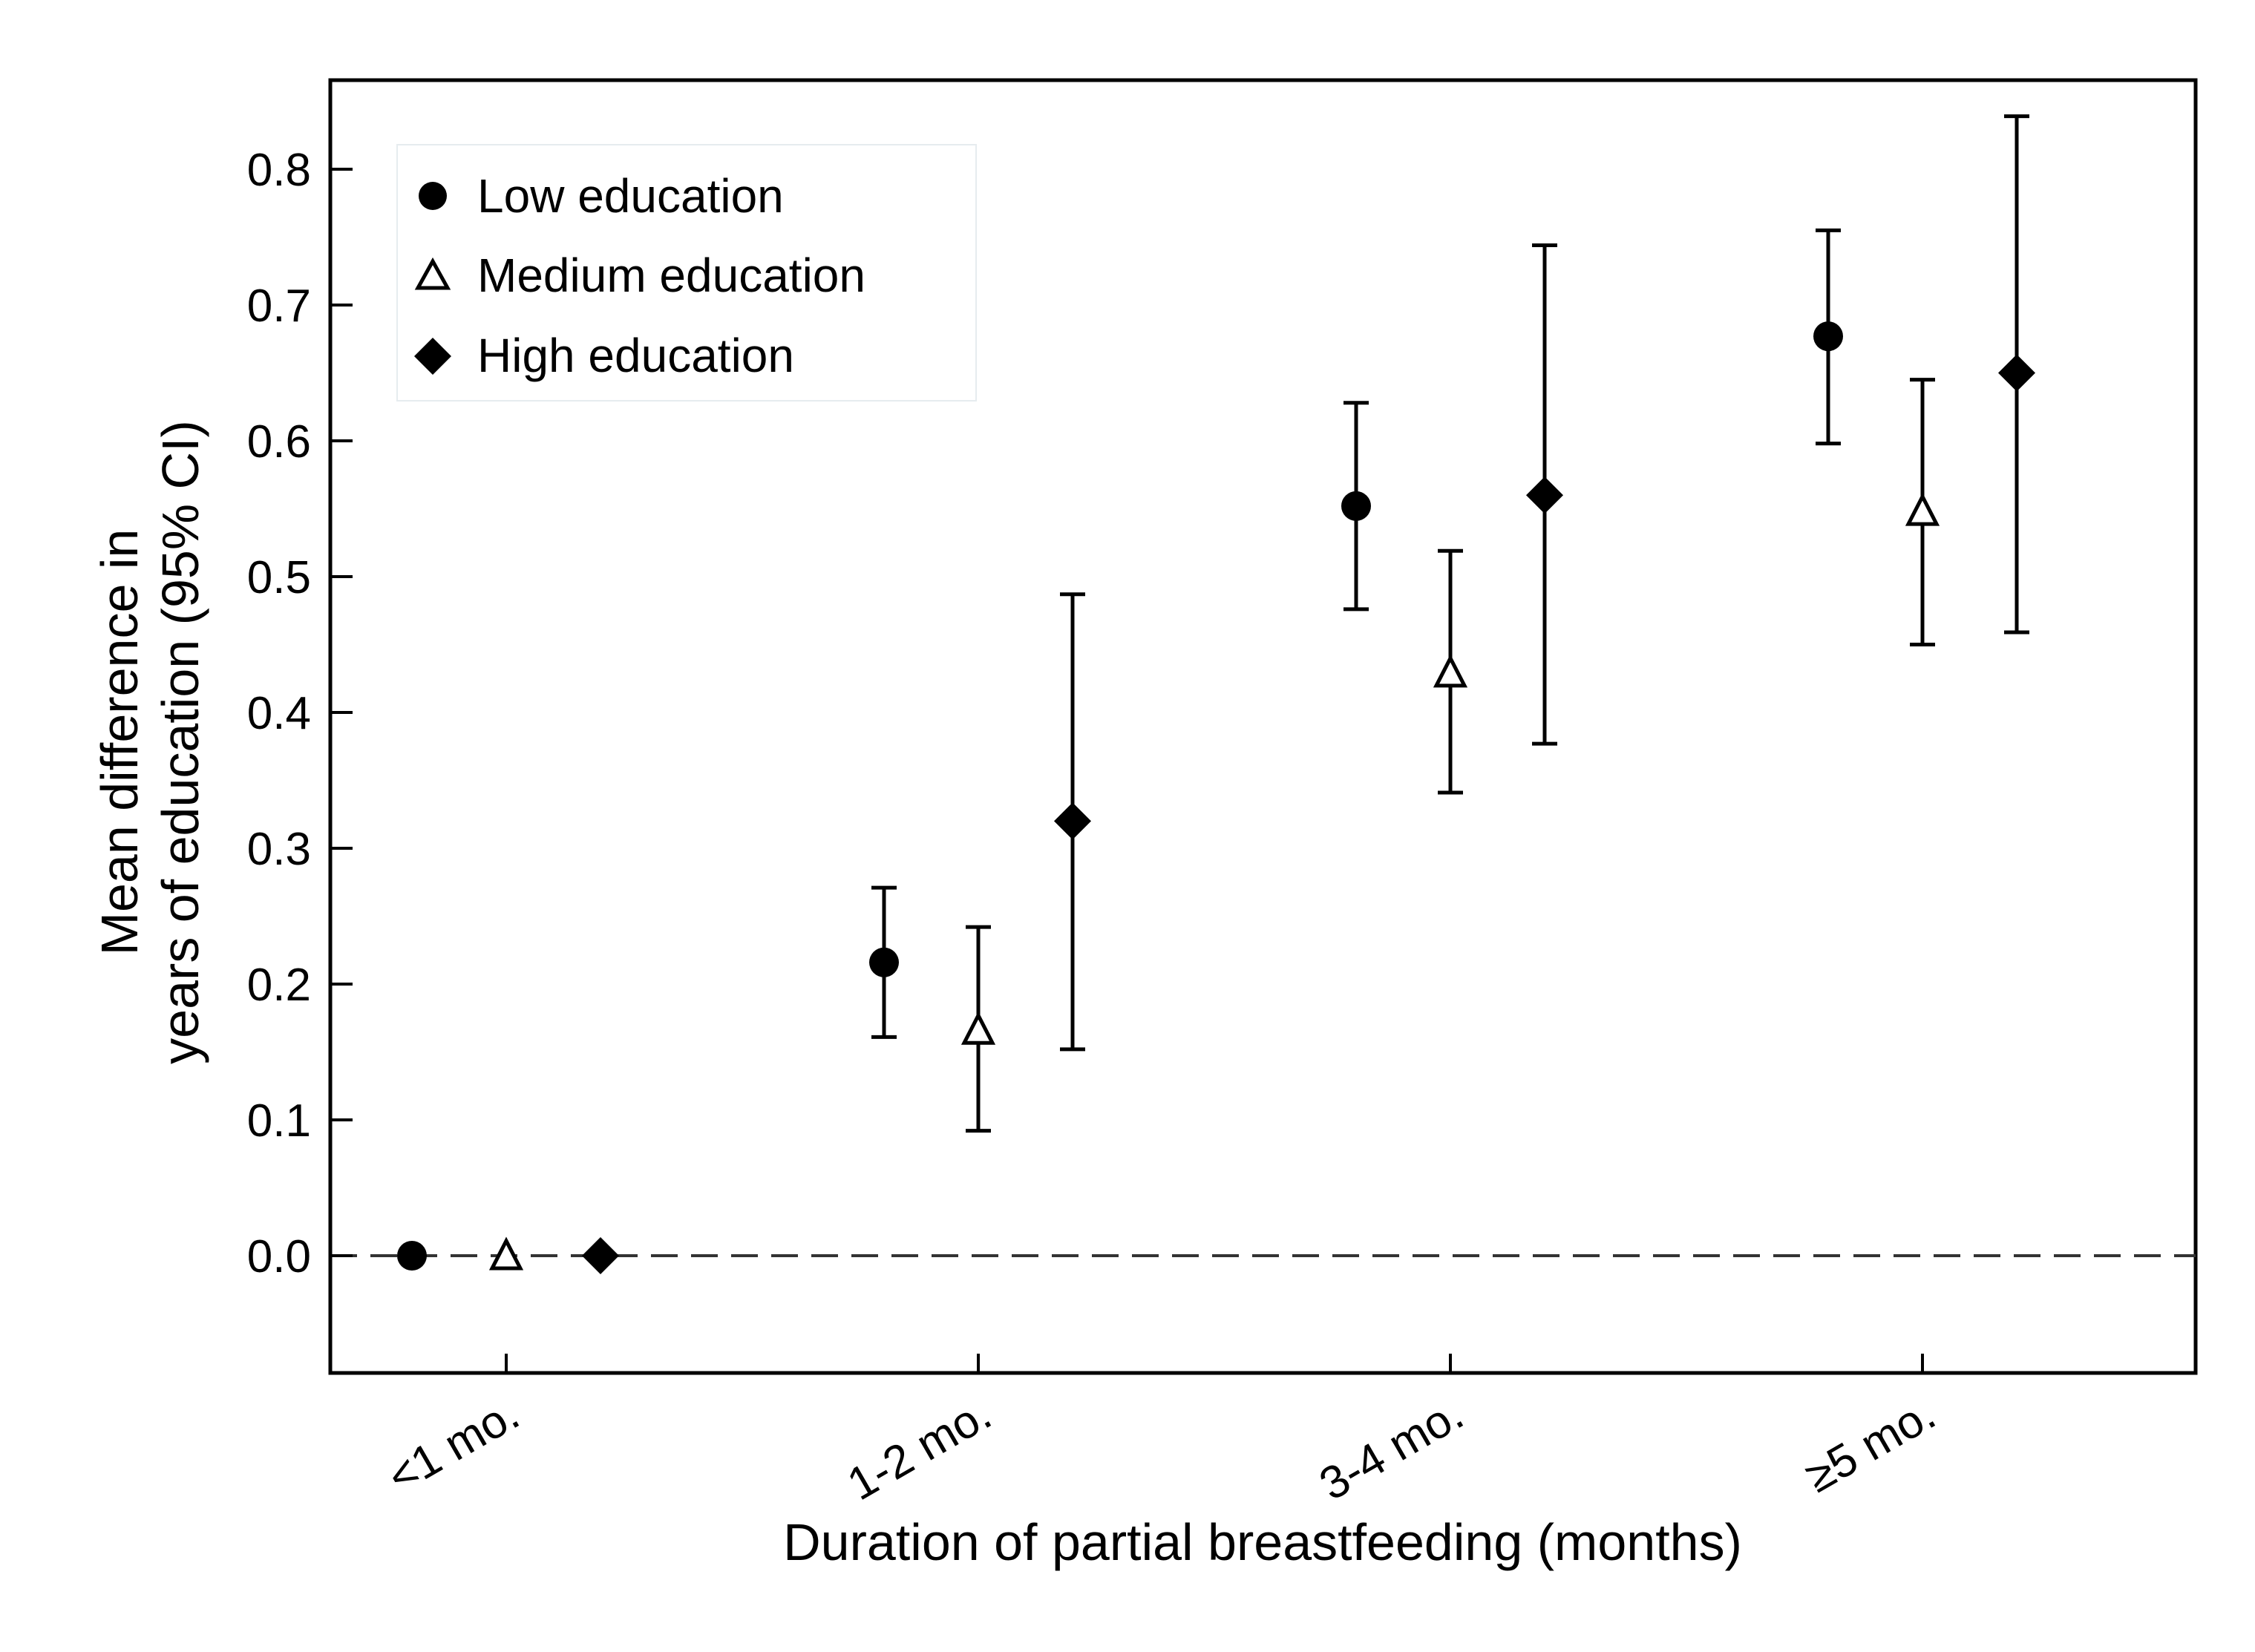 The width and height of the screenshot is (2255, 1652). Describe the element at coordinates (119, 742) in the screenshot. I see `y-axis-title-line-1: Mean difference in` at that location.